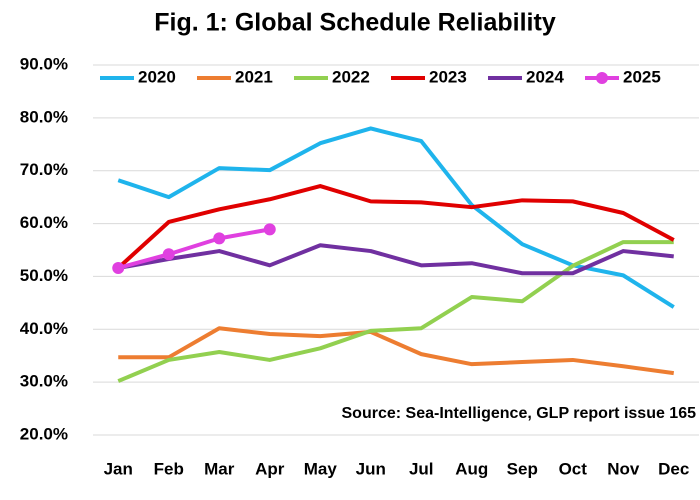 This screenshot has width=700, height=500. I want to click on y-tick-label: 60.0%, so click(44, 222).